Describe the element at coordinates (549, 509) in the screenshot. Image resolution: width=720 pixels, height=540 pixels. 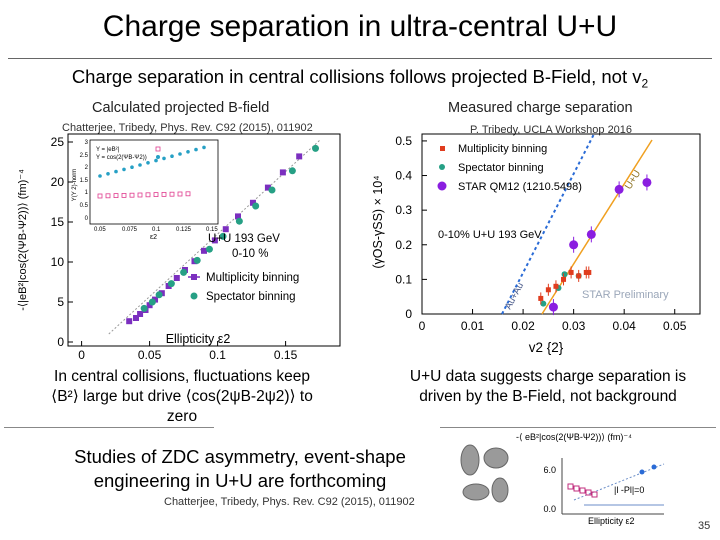
I see `thumb-ytick-2: 0.0` at that location.